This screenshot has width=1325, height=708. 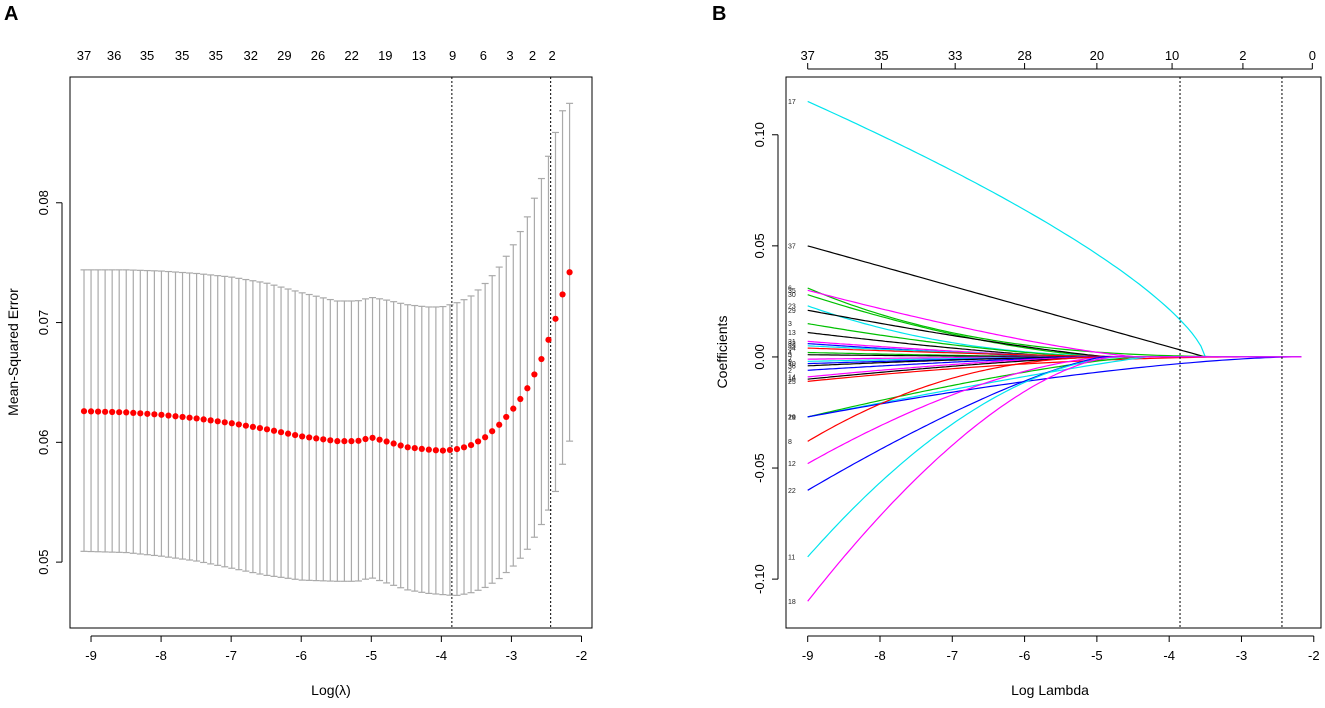 What do you see at coordinates (953, 655) in the screenshot?
I see `x-tick-label: -7` at bounding box center [953, 655].